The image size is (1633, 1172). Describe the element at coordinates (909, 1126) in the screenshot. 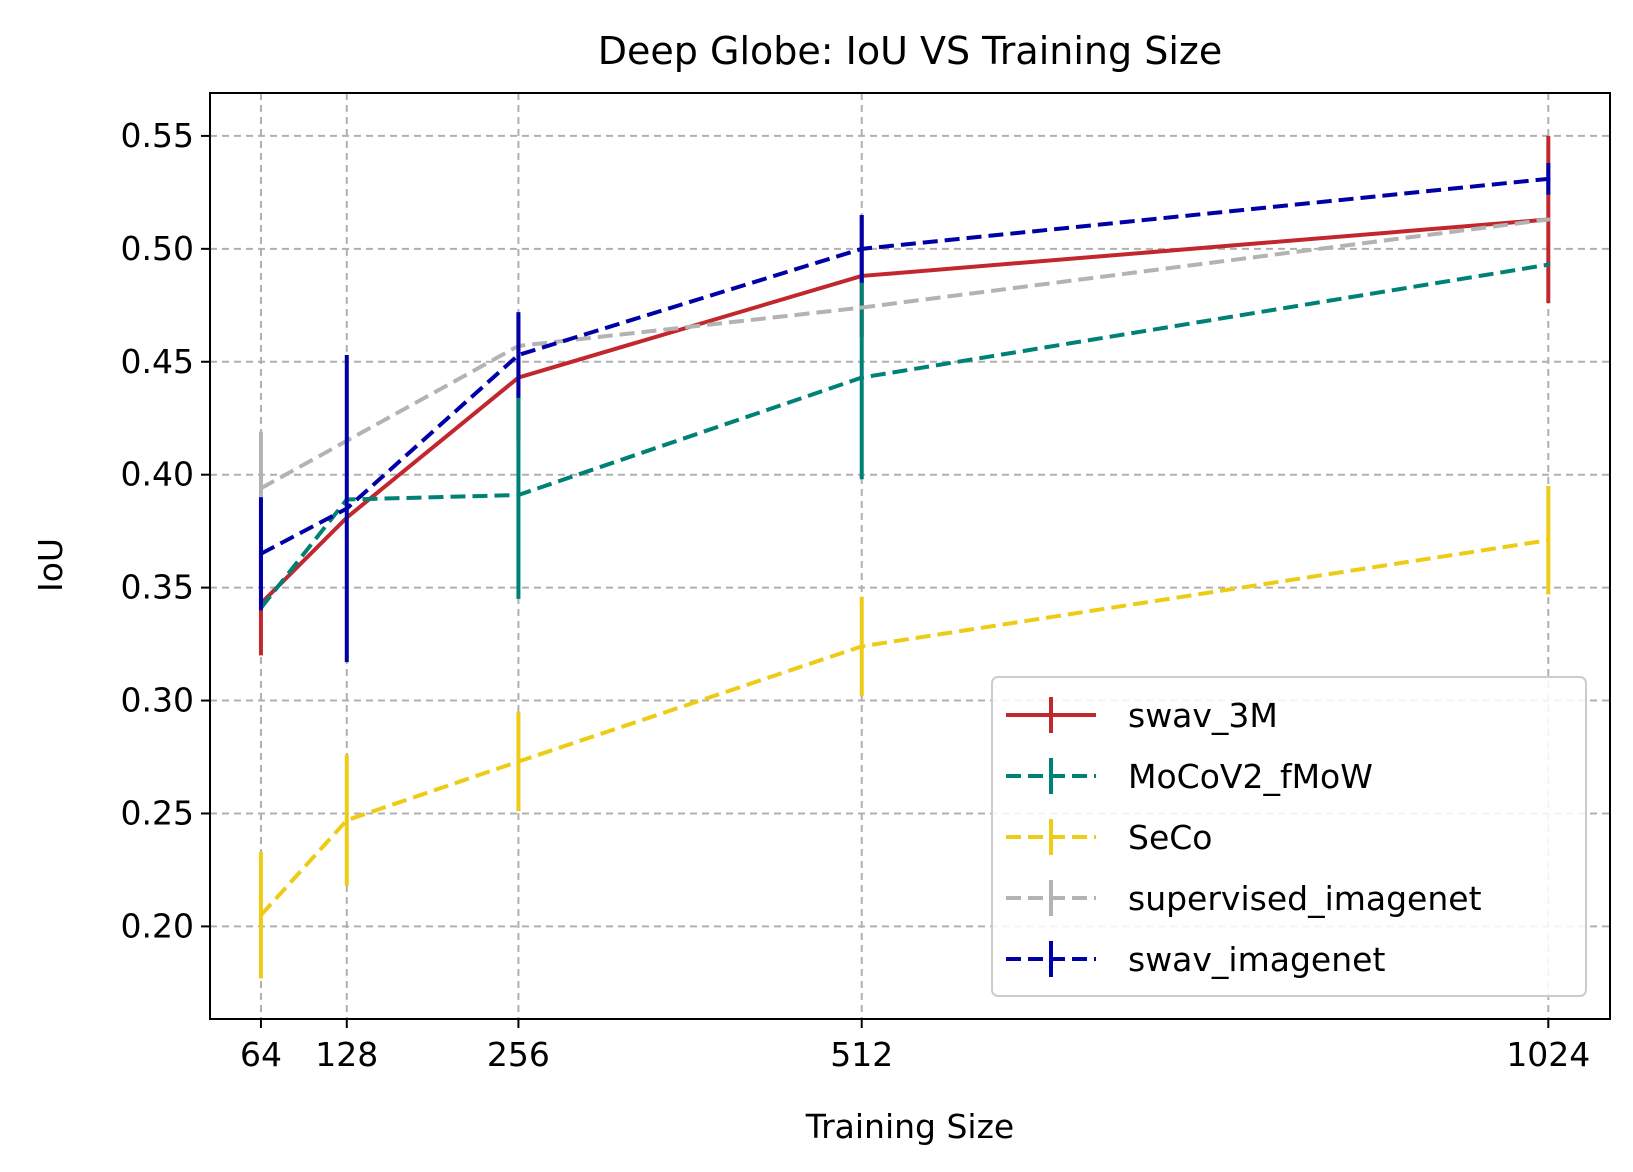

I see `x-axis-label: Training Size` at that location.